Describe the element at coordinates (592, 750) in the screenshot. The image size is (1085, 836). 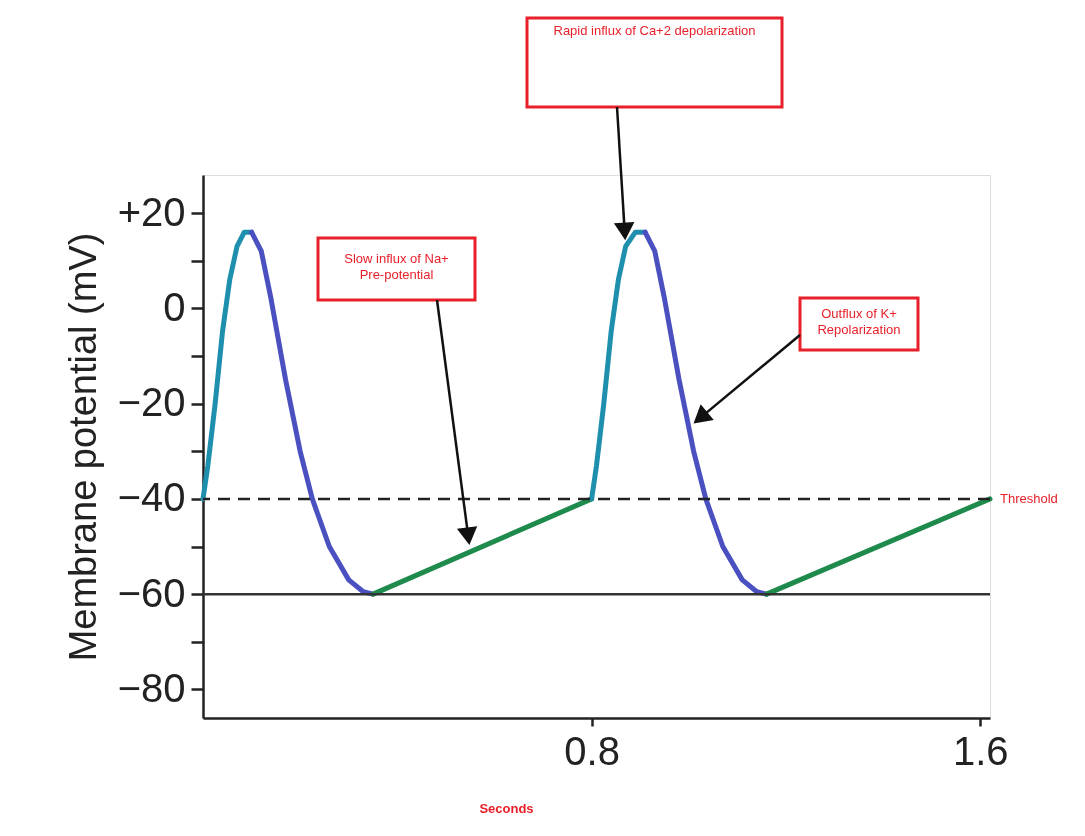
I see `x-tick-label: 0.8` at that location.